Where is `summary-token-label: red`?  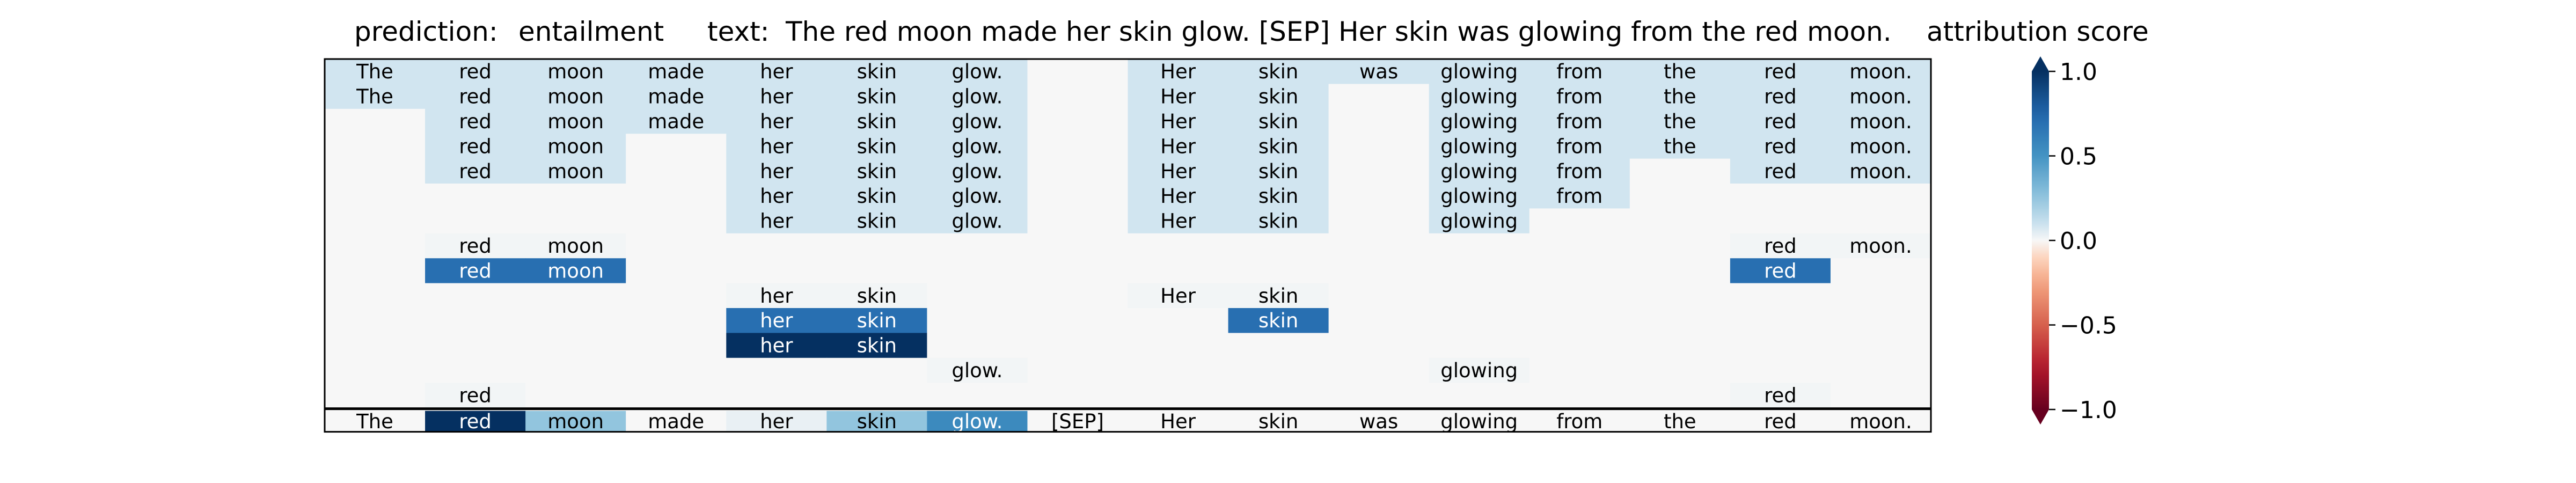 summary-token-label: red is located at coordinates (1780, 421).